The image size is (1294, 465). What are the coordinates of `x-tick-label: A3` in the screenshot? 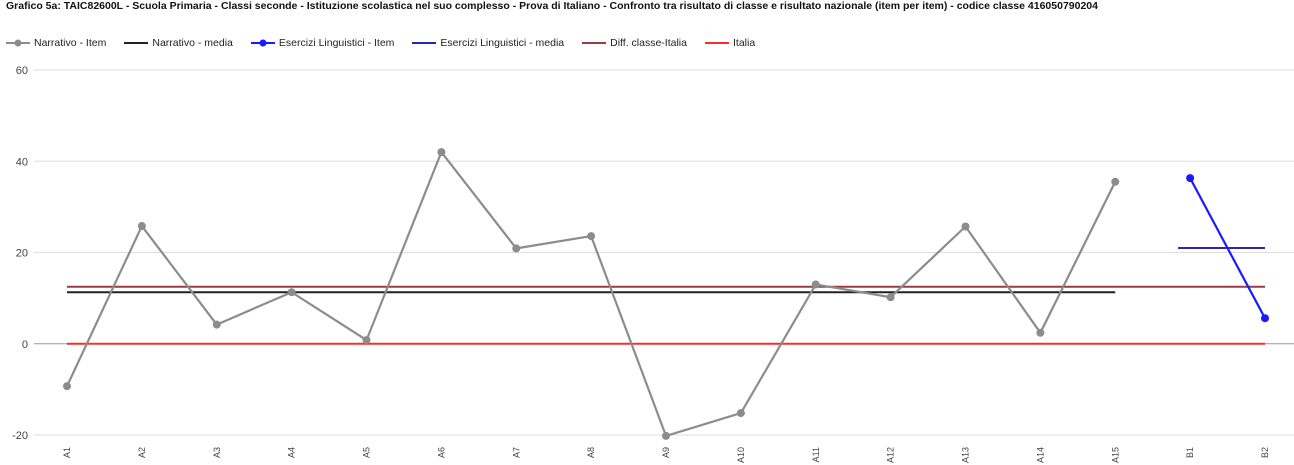 It's located at (217, 452).